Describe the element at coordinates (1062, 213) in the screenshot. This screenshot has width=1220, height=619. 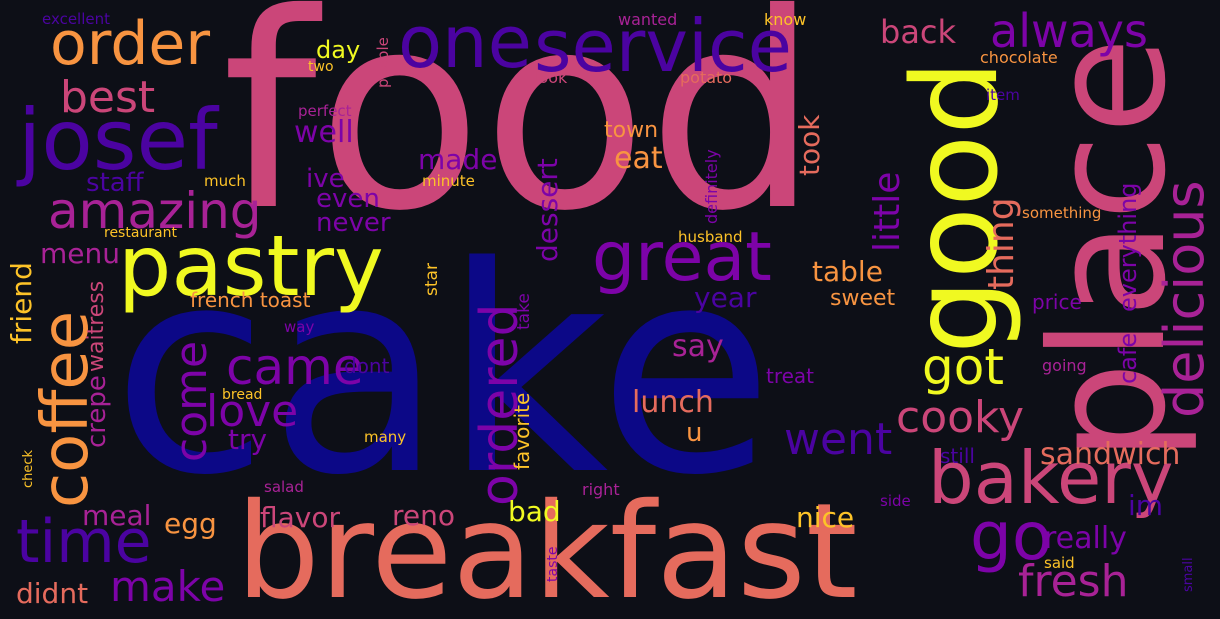
I see `word-something: something` at that location.